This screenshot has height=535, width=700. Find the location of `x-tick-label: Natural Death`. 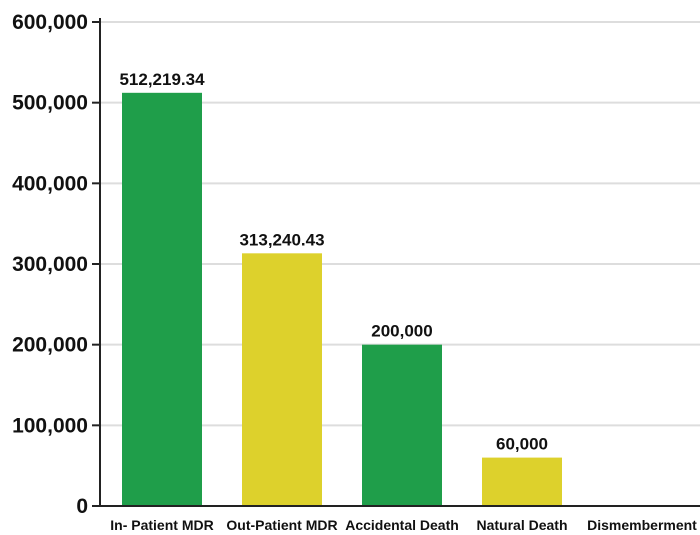

x-tick-label: Natural Death is located at coordinates (521, 525).